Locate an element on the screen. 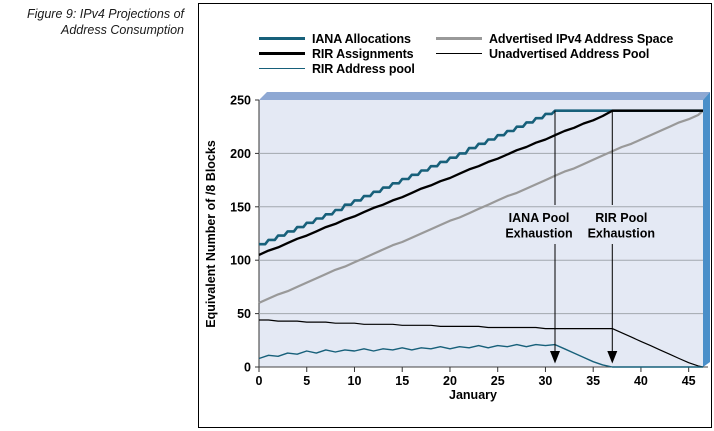 This screenshot has height=431, width=714. x-axis-title: January is located at coordinates (473, 395).